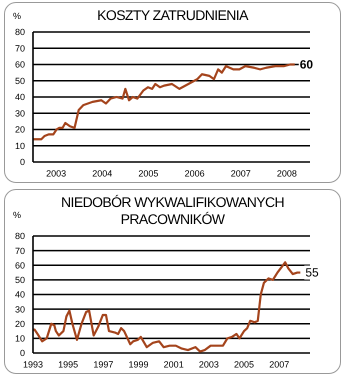 This screenshot has width=351, height=386. Describe the element at coordinates (312, 273) in the screenshot. I see `annotation: 55` at that location.